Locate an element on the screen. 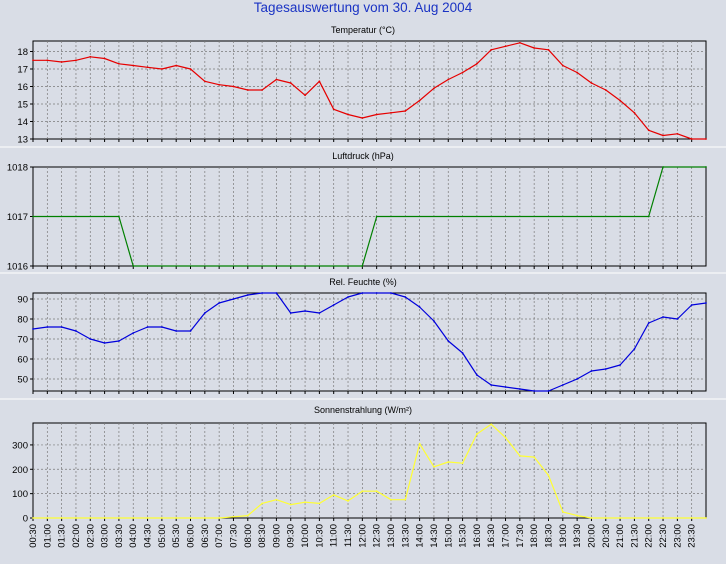 The width and height of the screenshot is (726, 564). x-tick-label: 07:00 is located at coordinates (219, 536).